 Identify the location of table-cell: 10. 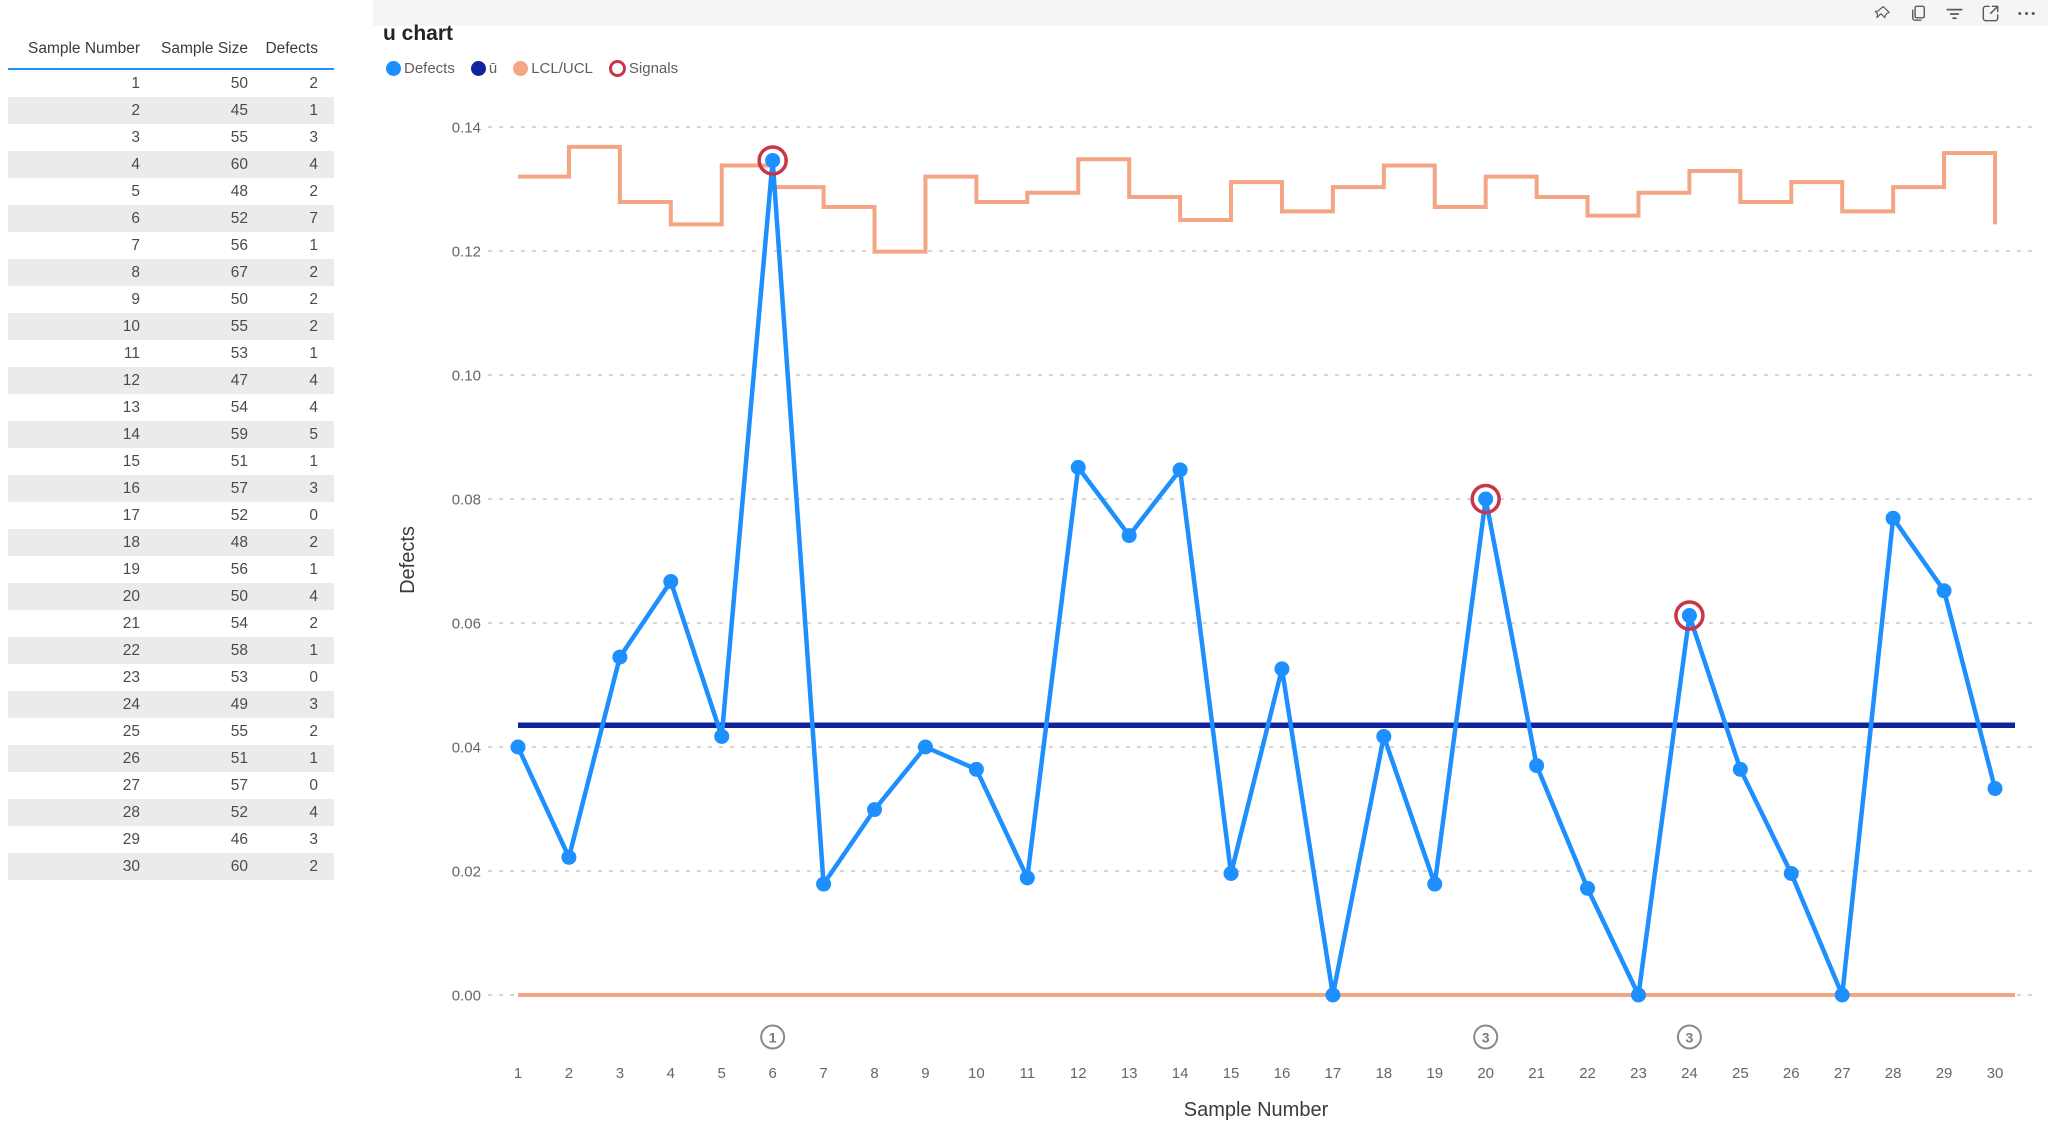
(131, 326).